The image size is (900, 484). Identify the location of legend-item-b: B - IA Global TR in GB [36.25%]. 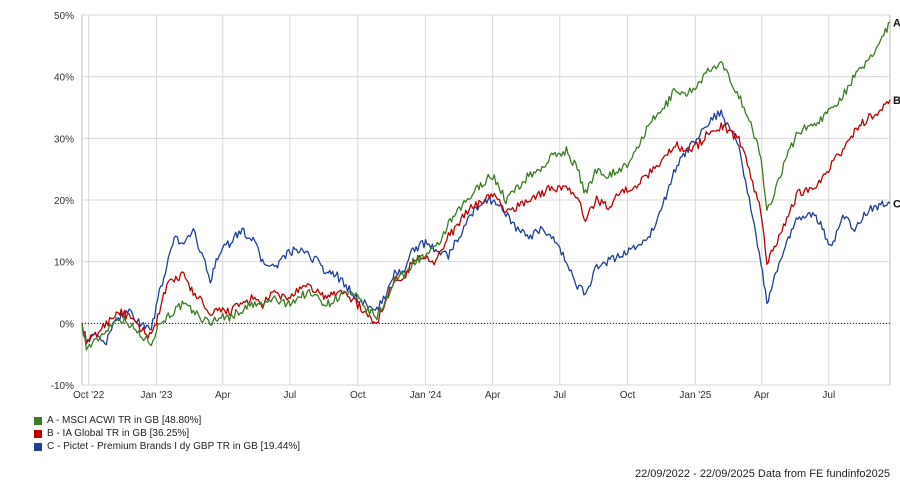
(167, 433).